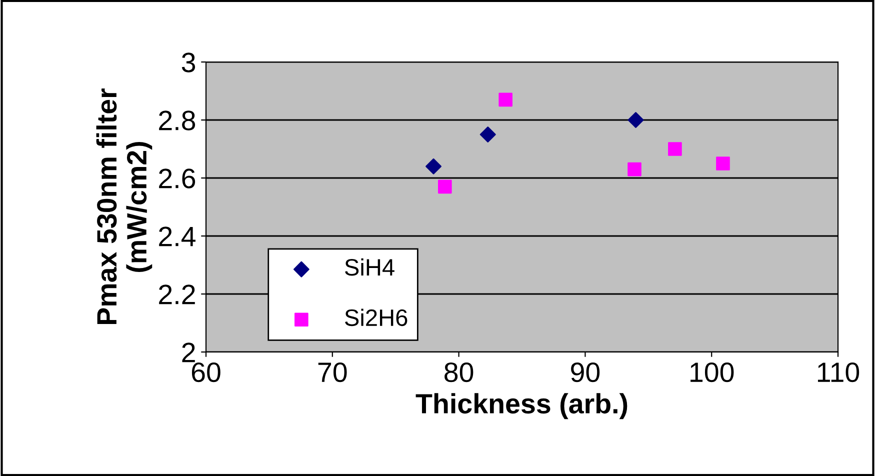 The width and height of the screenshot is (875, 476). Describe the element at coordinates (332, 372) in the screenshot. I see `x-tick-label: 70` at that location.